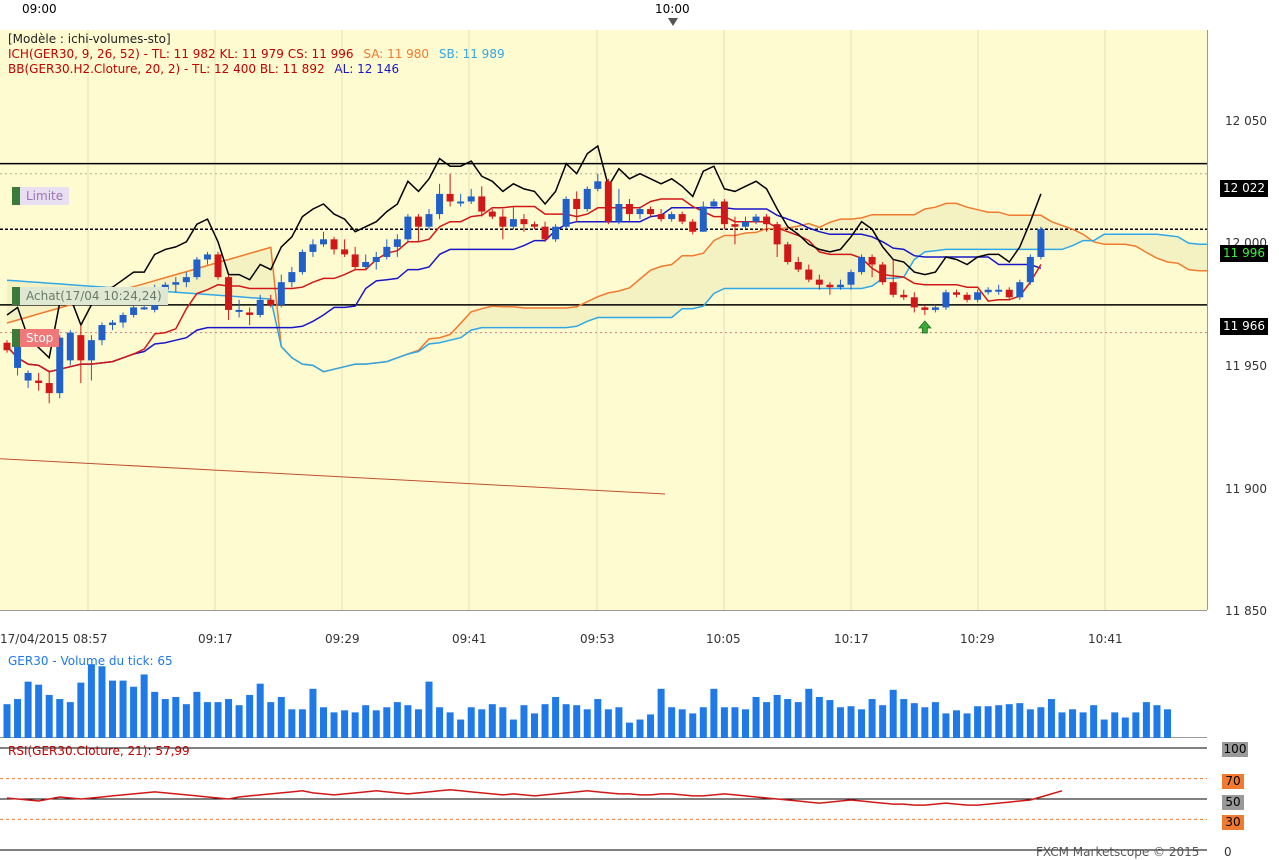 This screenshot has width=1279, height=860. What do you see at coordinates (94, 296) in the screenshot?
I see `buy-tag-label: Achat(17/04 10:24,24)` at bounding box center [94, 296].